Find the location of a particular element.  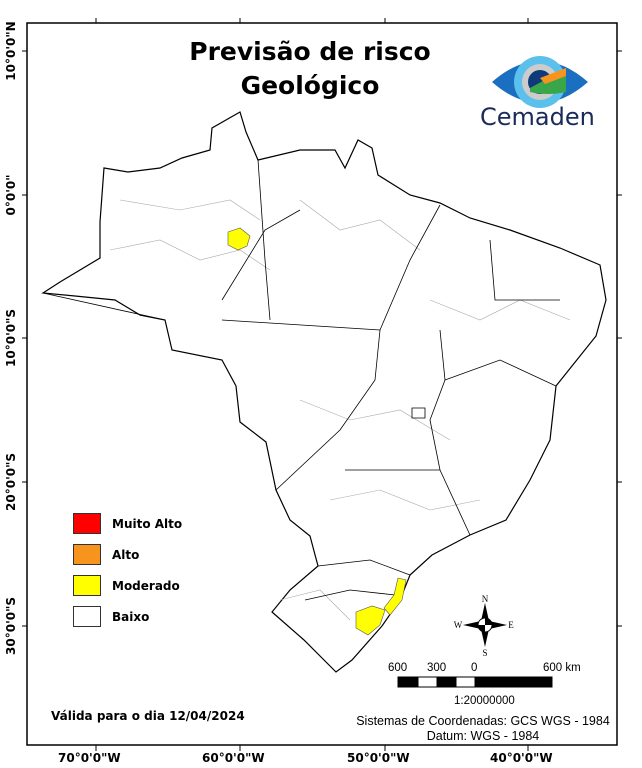

lon-label-70w: 70°0'0"W is located at coordinates (89, 758).